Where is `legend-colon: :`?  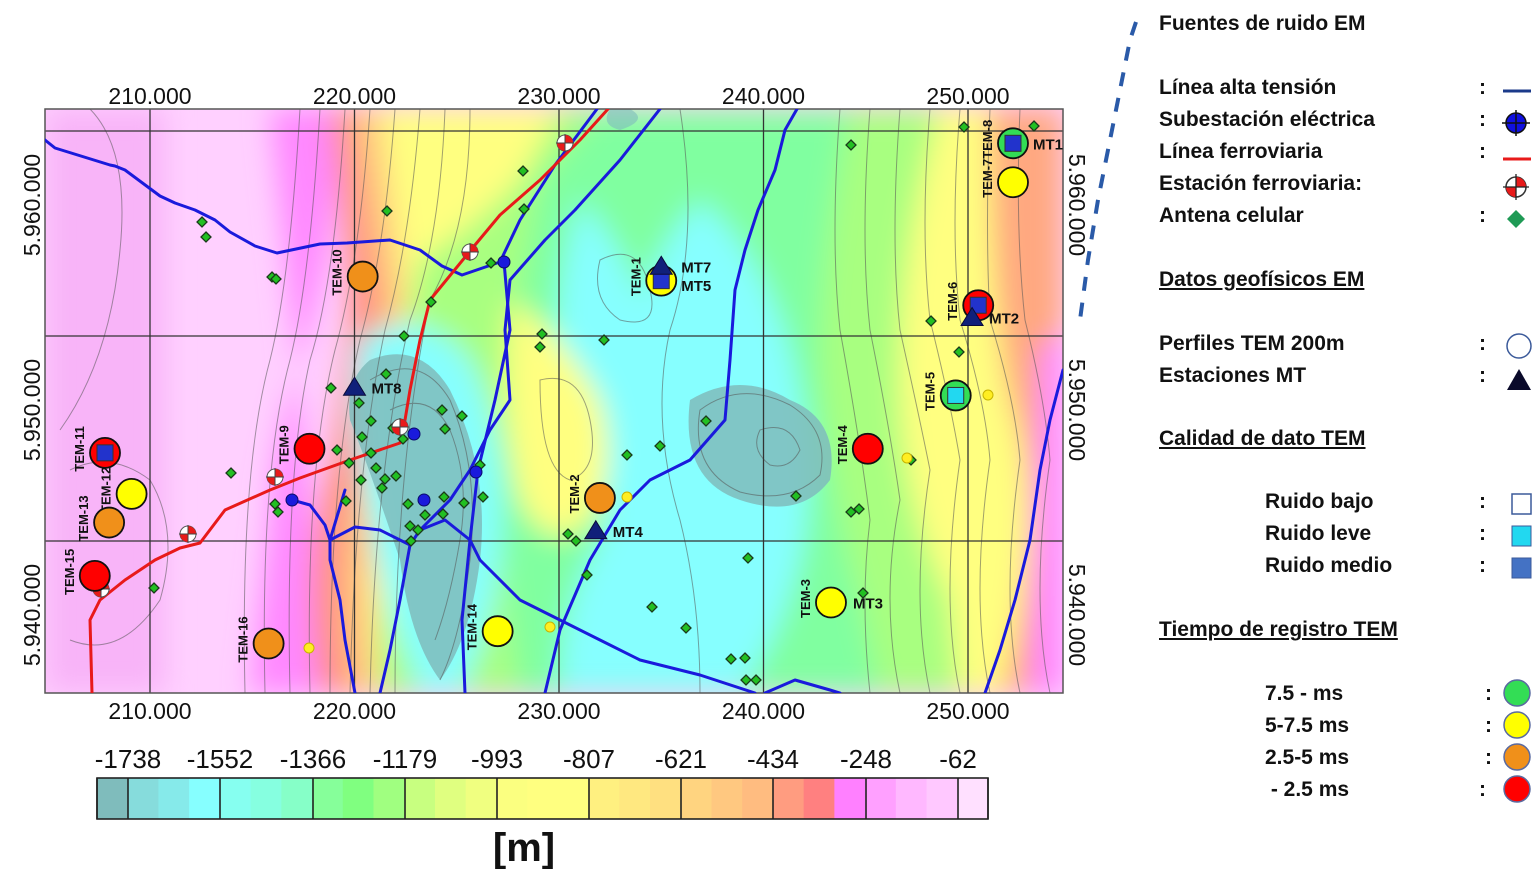
legend-colon: : is located at coordinates (1488, 757).